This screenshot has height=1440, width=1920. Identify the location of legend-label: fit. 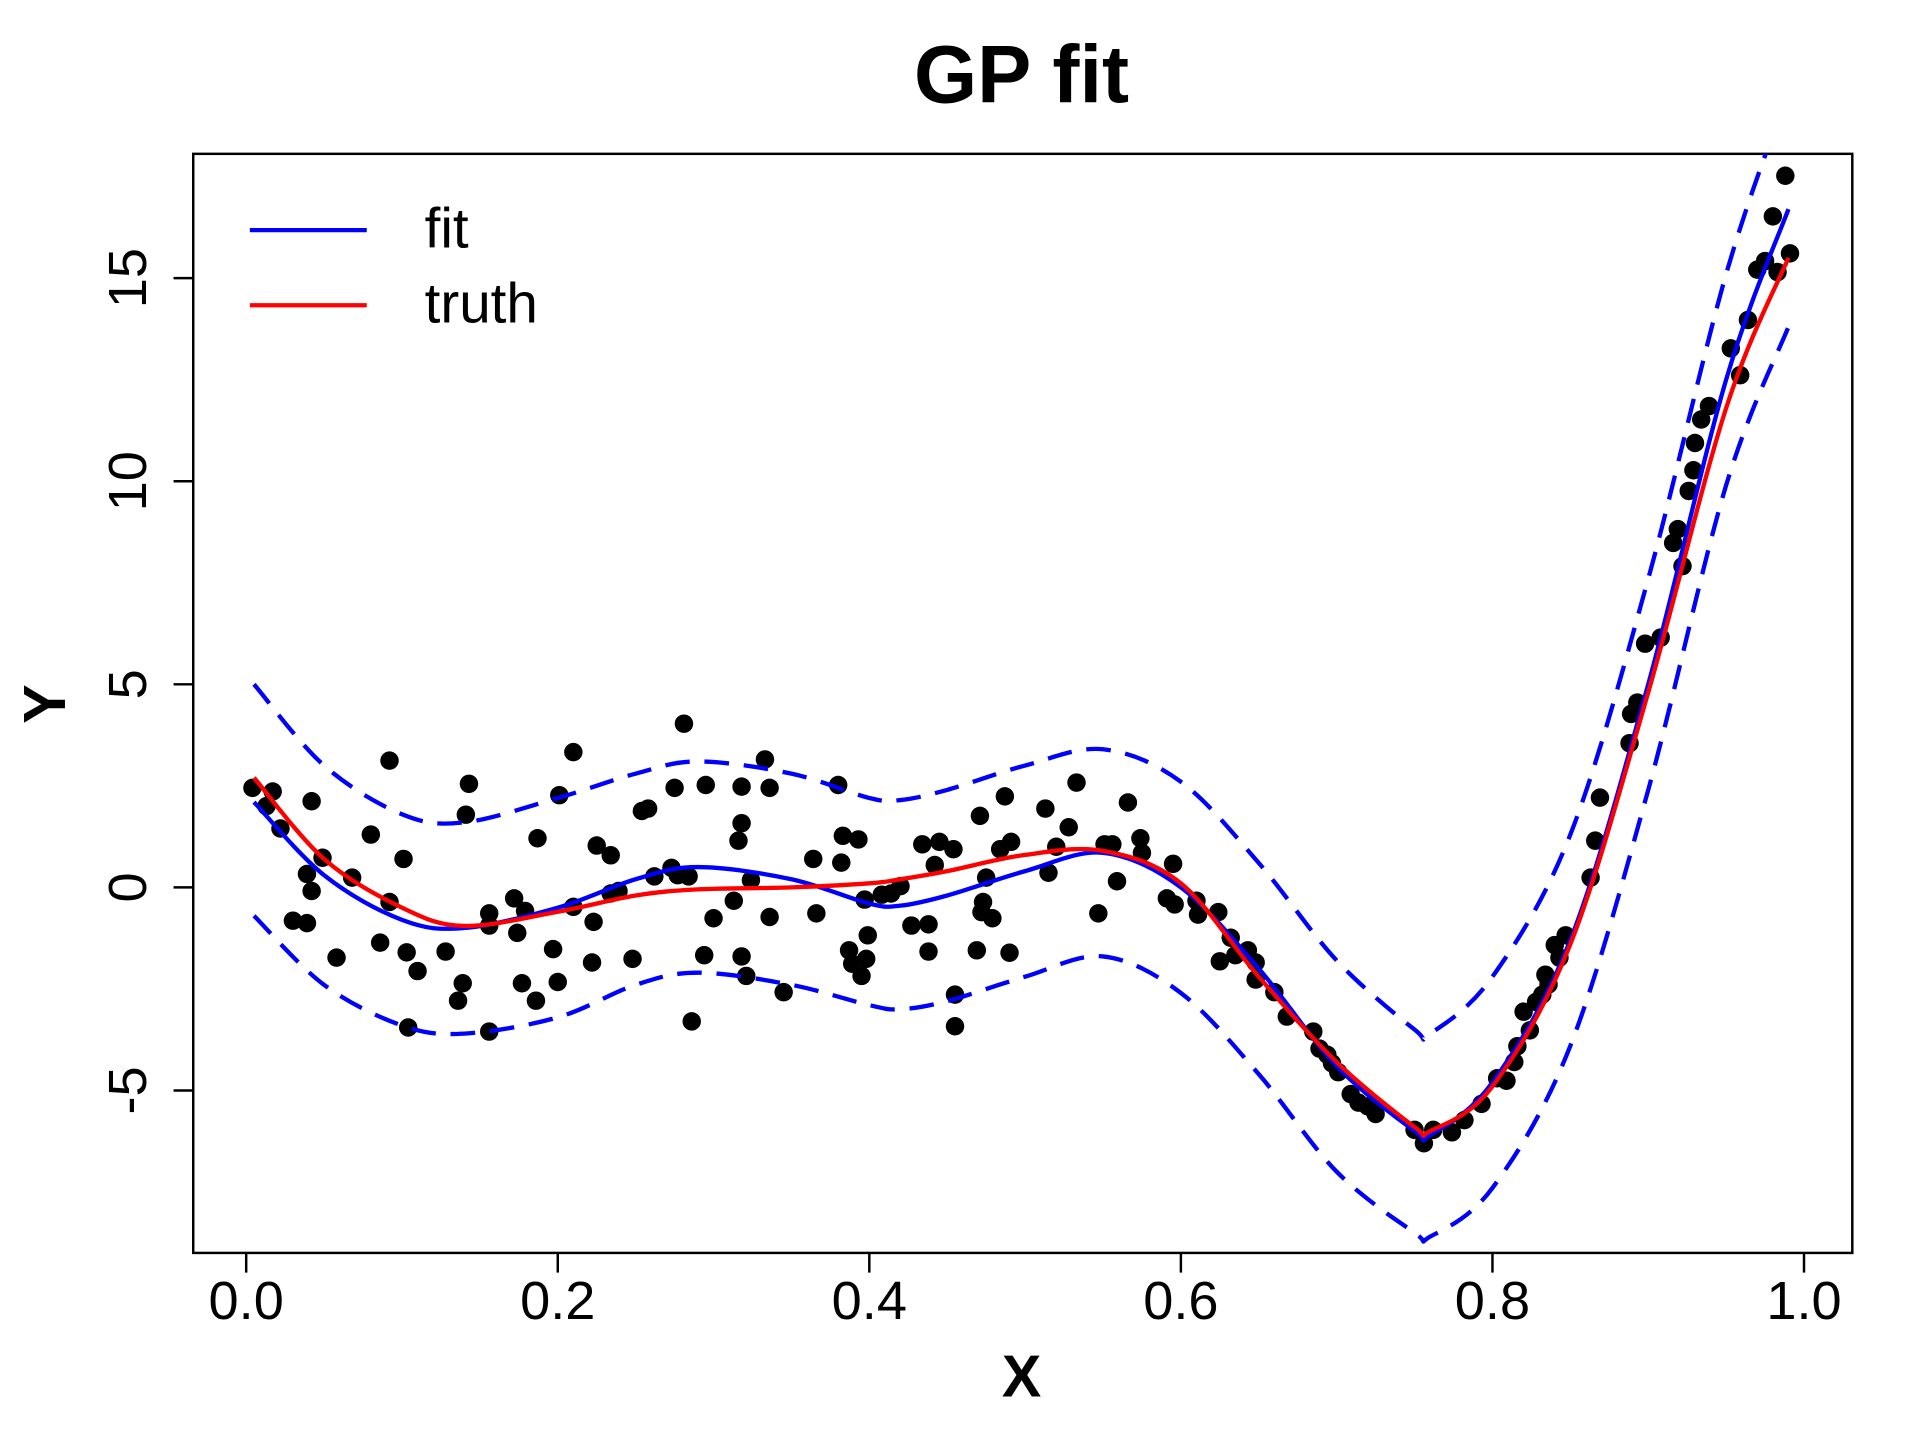
(447, 228).